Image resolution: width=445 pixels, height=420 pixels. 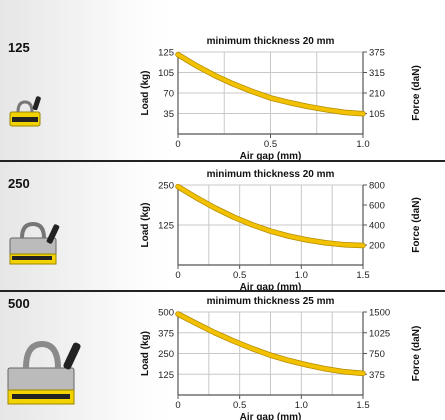 I want to click on y-tick-label: 35, so click(x=168, y=114).